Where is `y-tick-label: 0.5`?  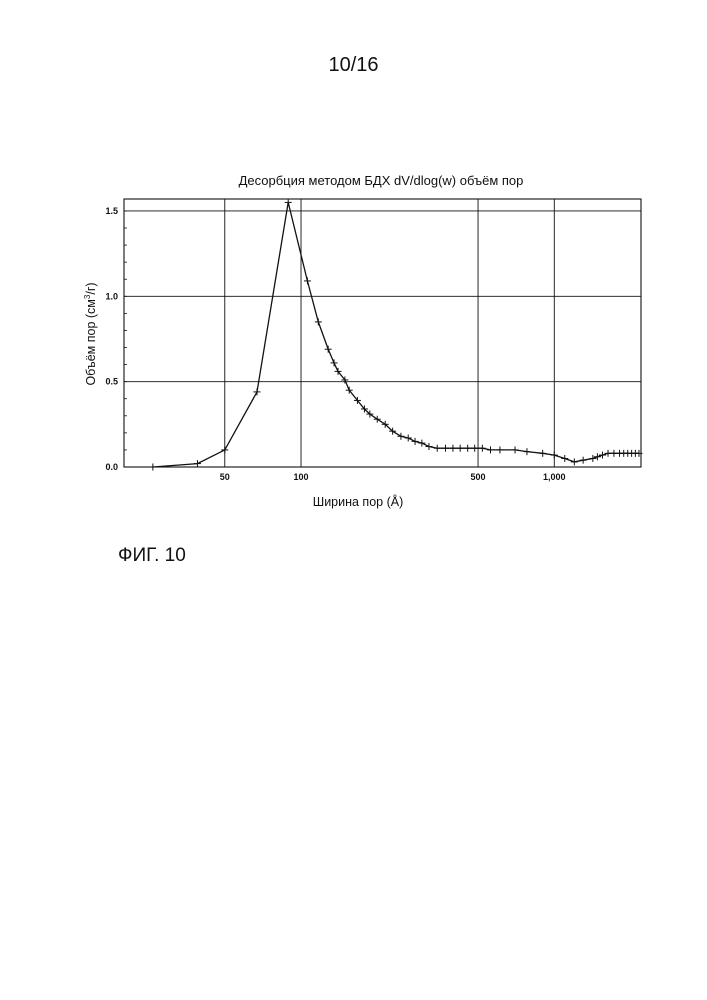 y-tick-label: 0.5 is located at coordinates (111, 382).